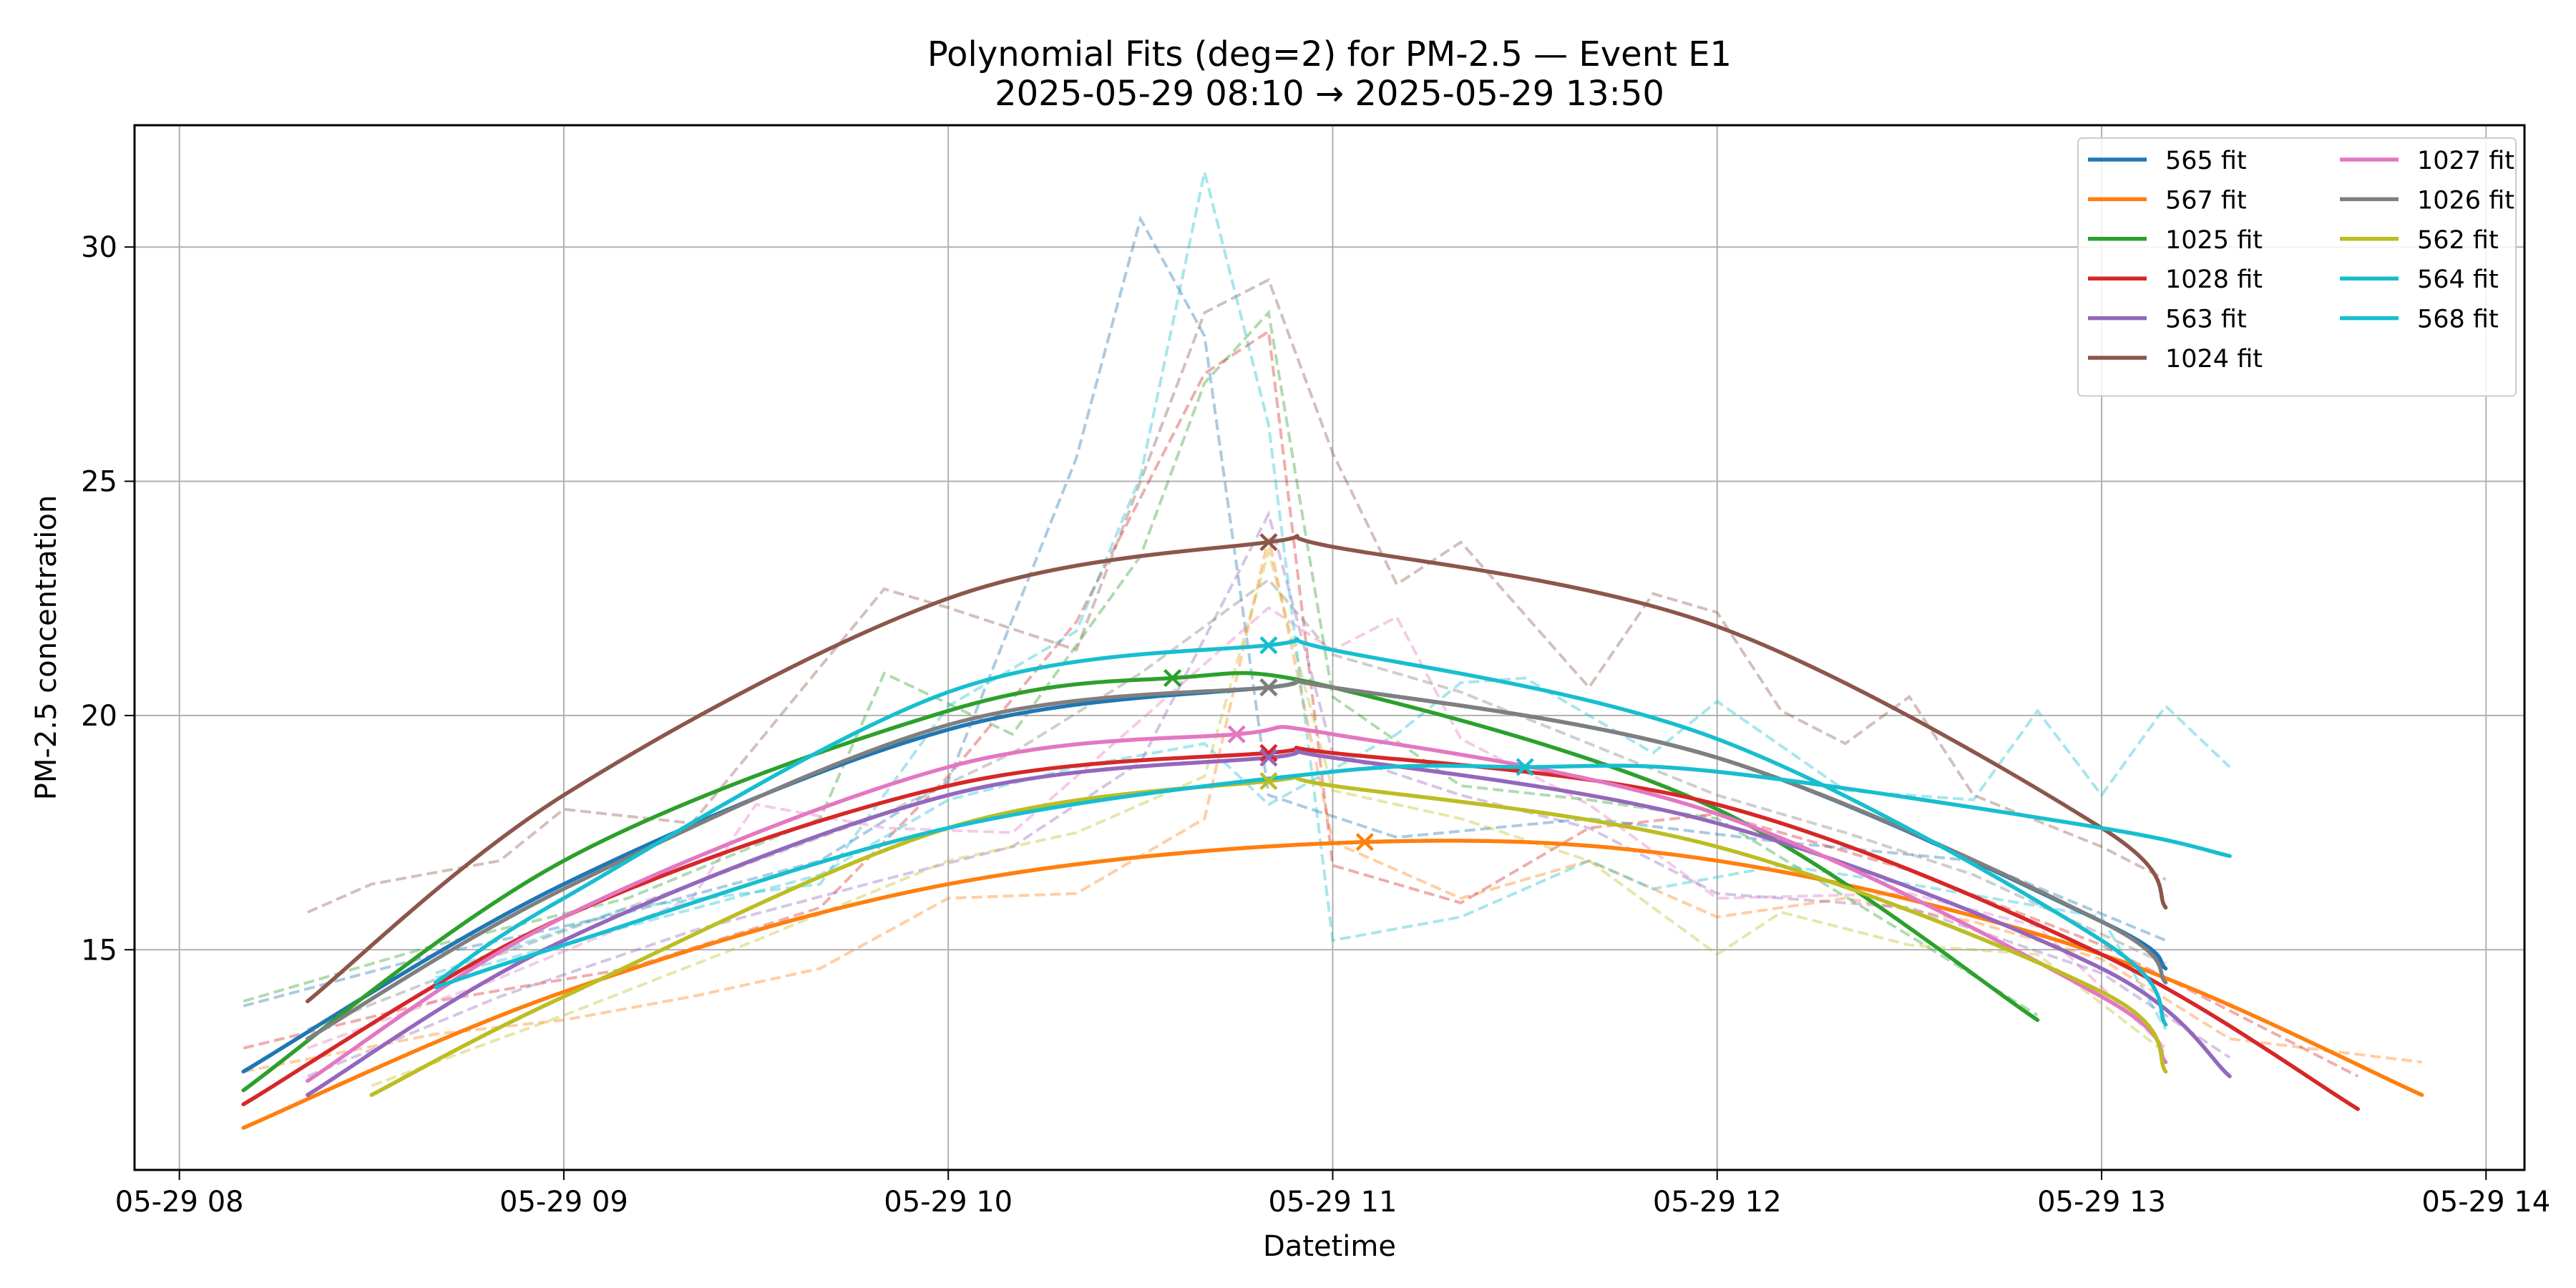  What do you see at coordinates (2458, 240) in the screenshot?
I see `legend-entry-label: 562 fit` at bounding box center [2458, 240].